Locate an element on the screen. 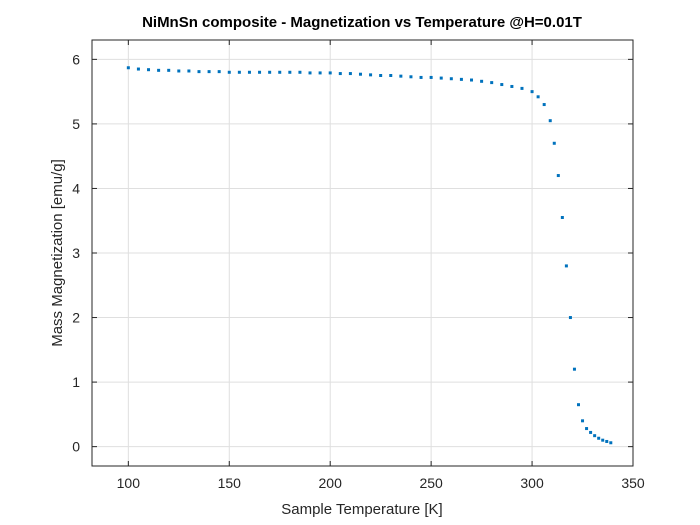  y-tick-label: 4 is located at coordinates (76, 188).